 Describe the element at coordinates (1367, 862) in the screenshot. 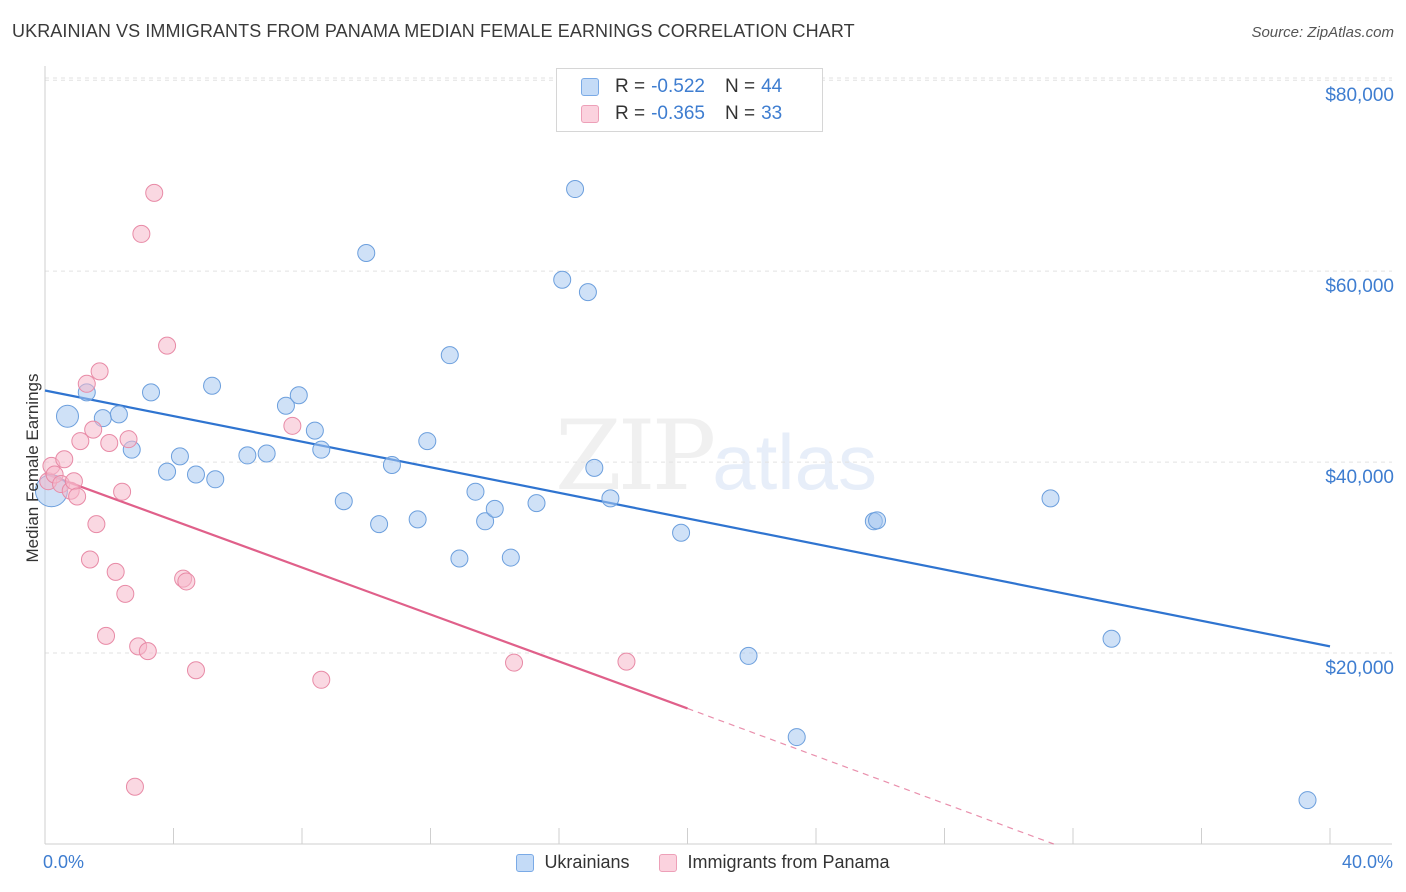

I see `x-tick-label: 40.0%` at that location.